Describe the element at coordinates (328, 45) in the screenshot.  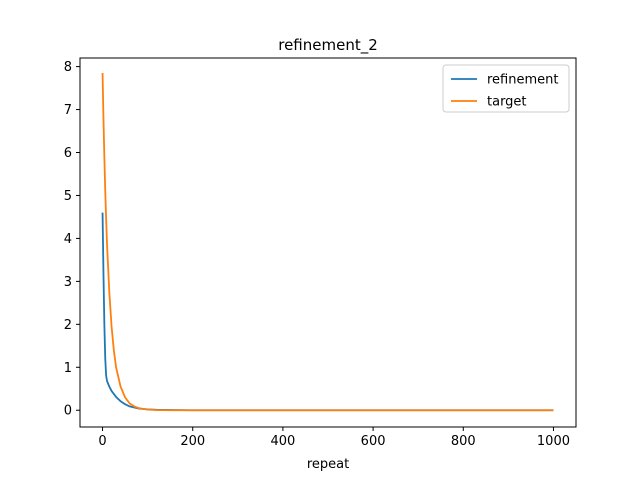
I see `chart-title: refinement_2` at that location.